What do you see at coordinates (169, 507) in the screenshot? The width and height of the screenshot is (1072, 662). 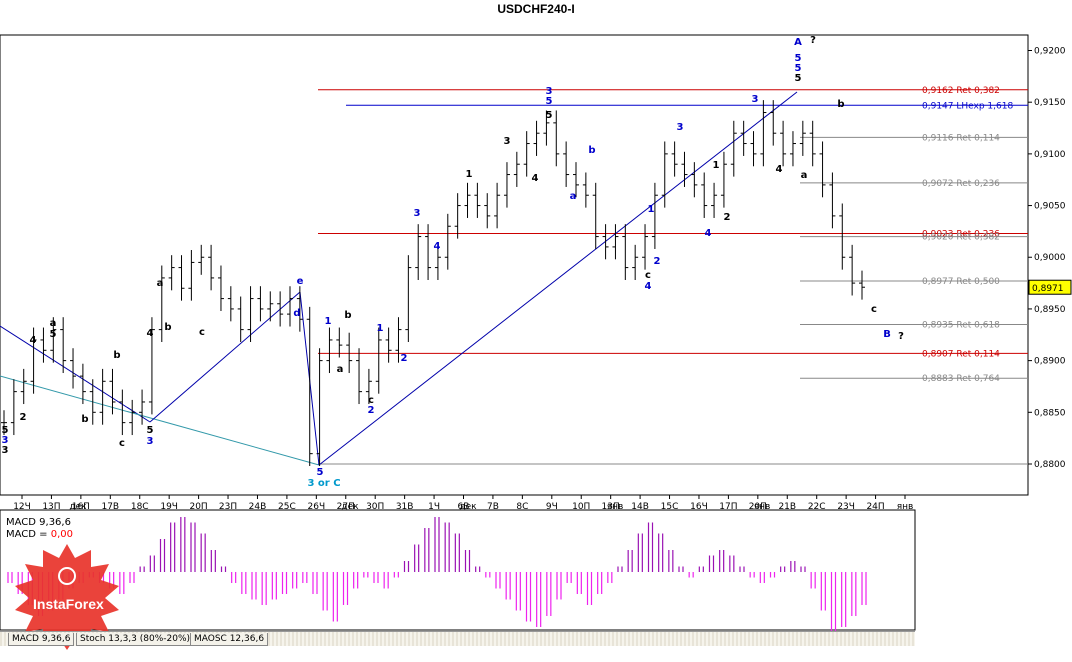 I see `x-tick-label: 19Ч` at bounding box center [169, 507].